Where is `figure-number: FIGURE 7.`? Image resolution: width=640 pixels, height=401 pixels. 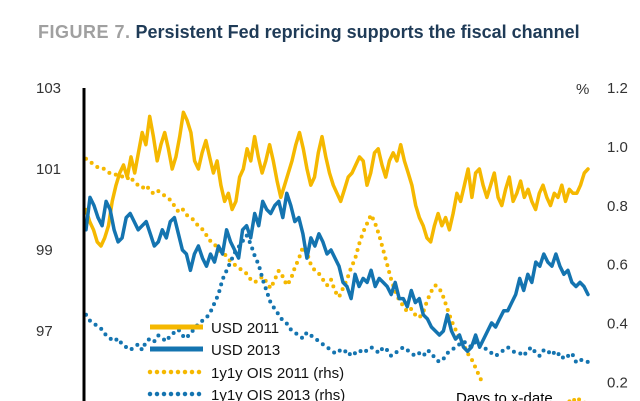
figure-number: FIGURE 7. is located at coordinates (84, 32).